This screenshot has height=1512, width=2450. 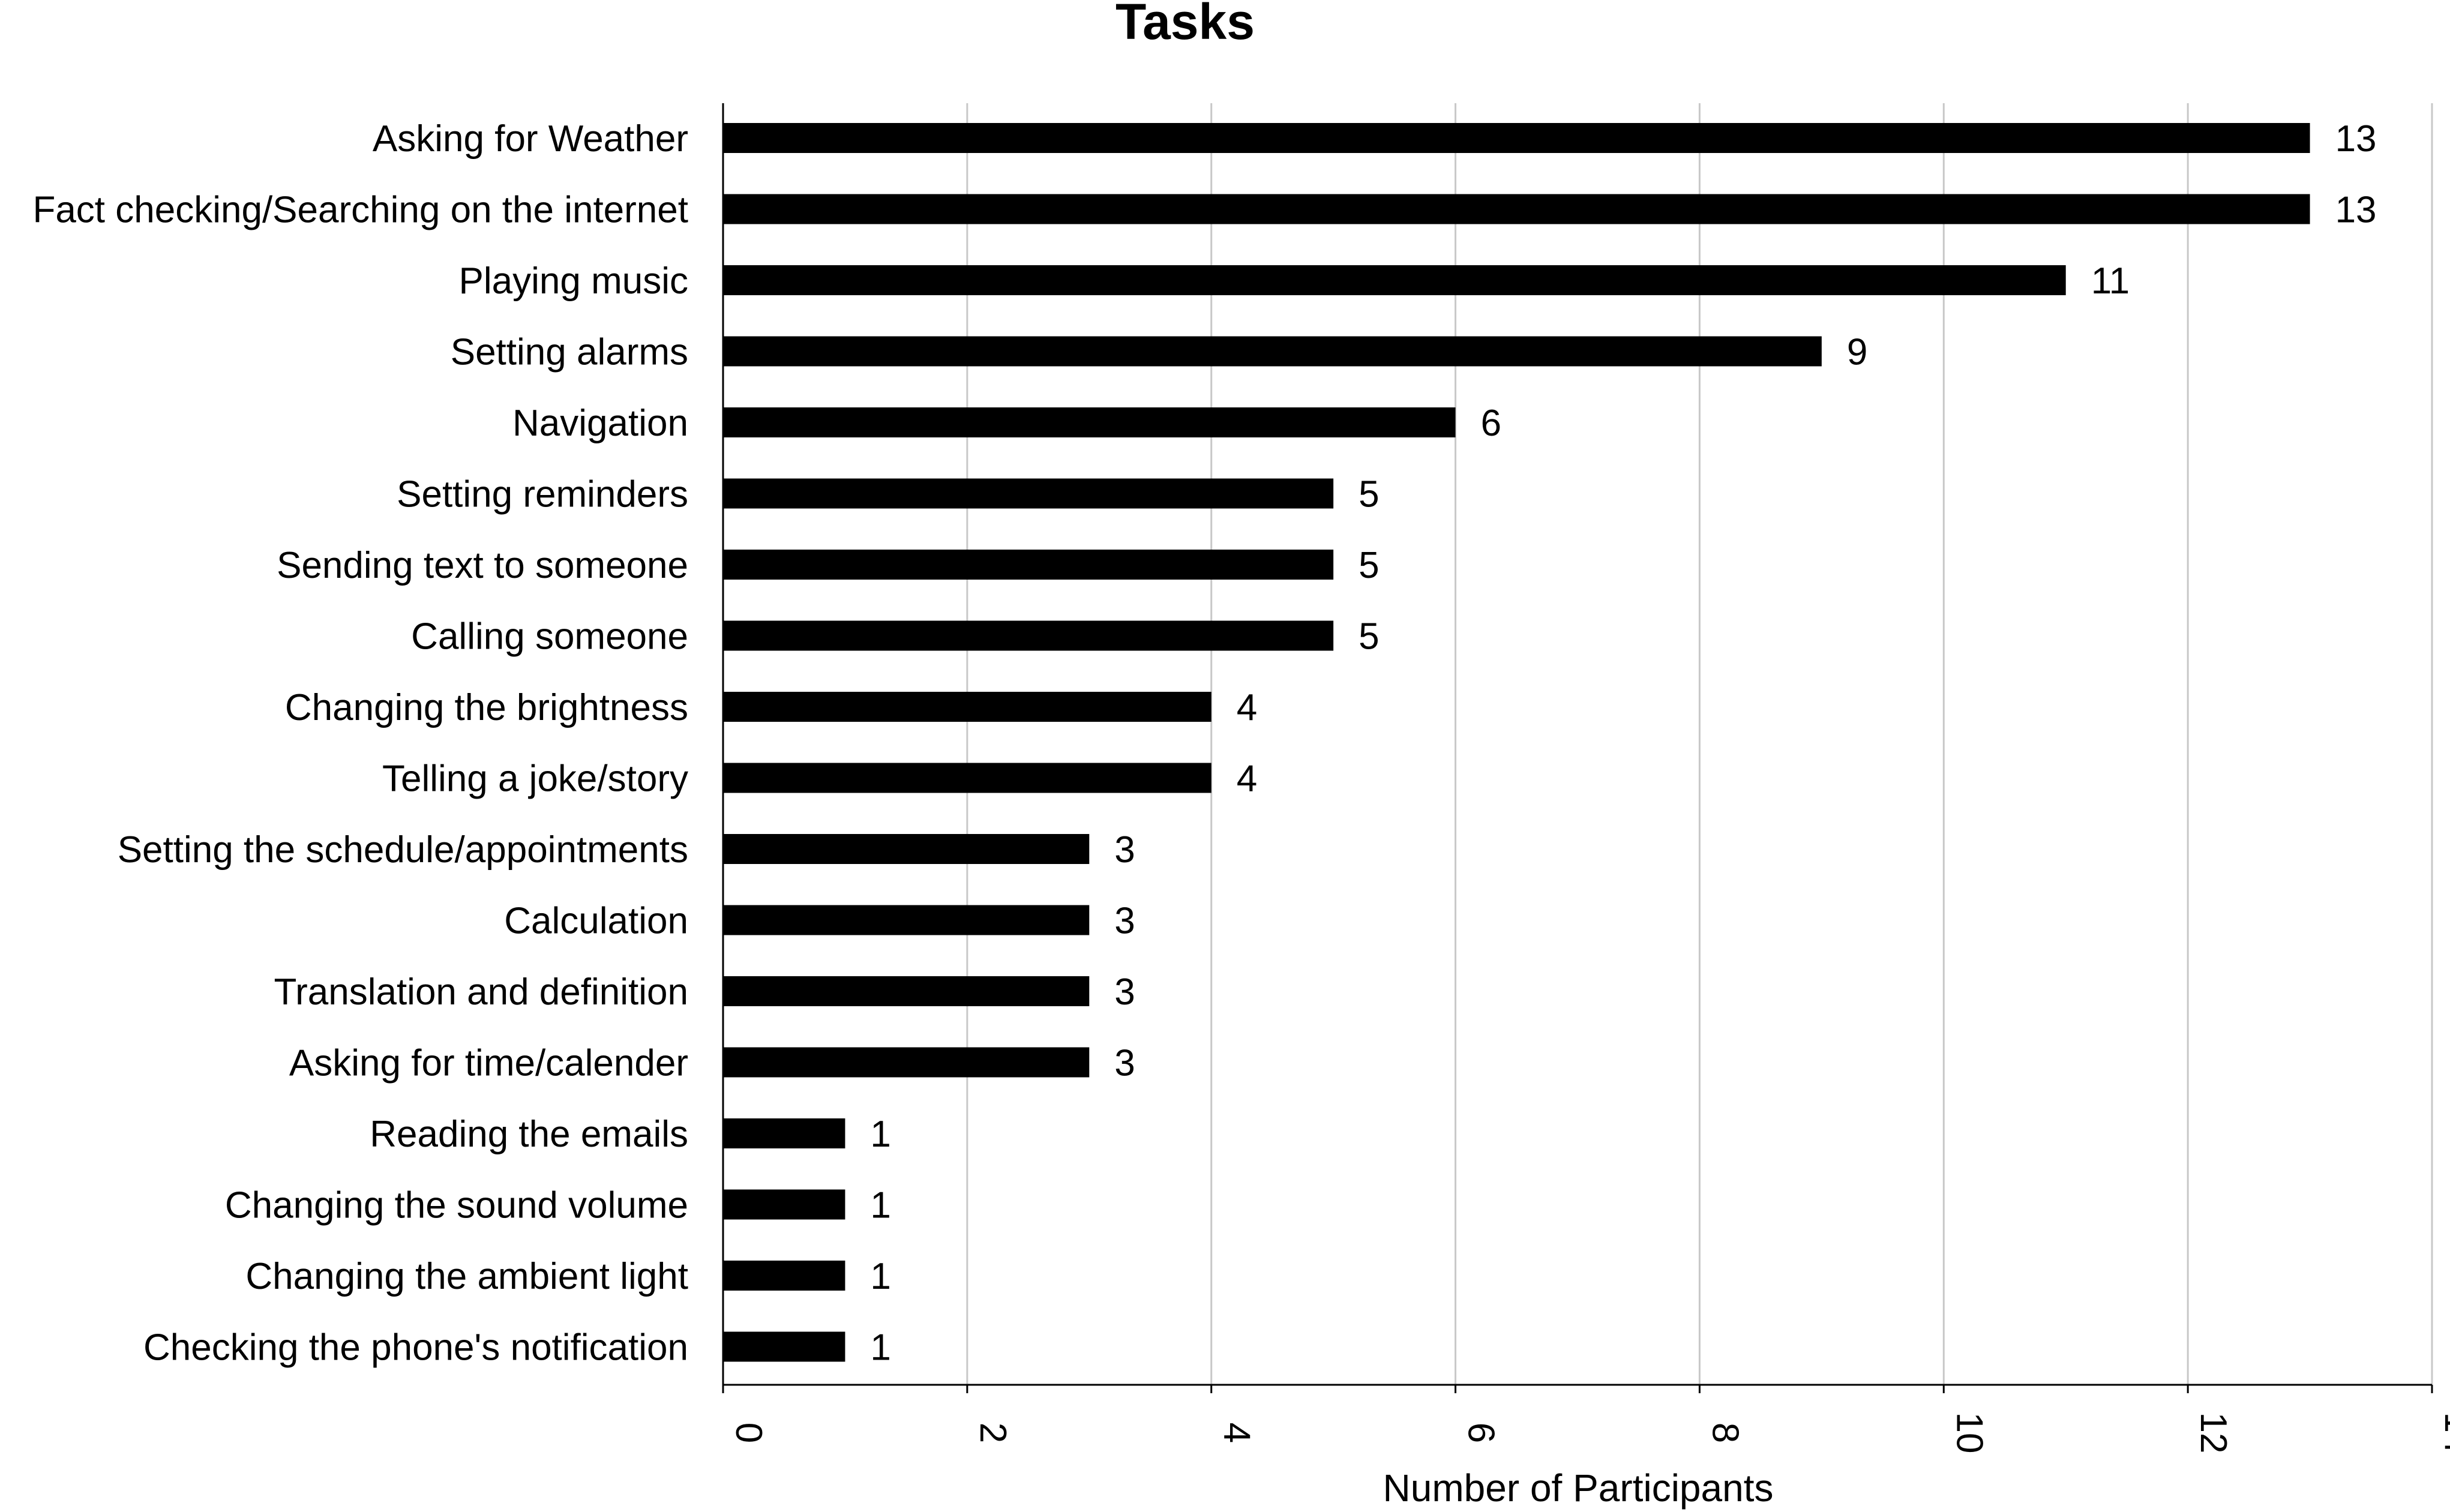 I want to click on category-label: Navigation, so click(x=600, y=423).